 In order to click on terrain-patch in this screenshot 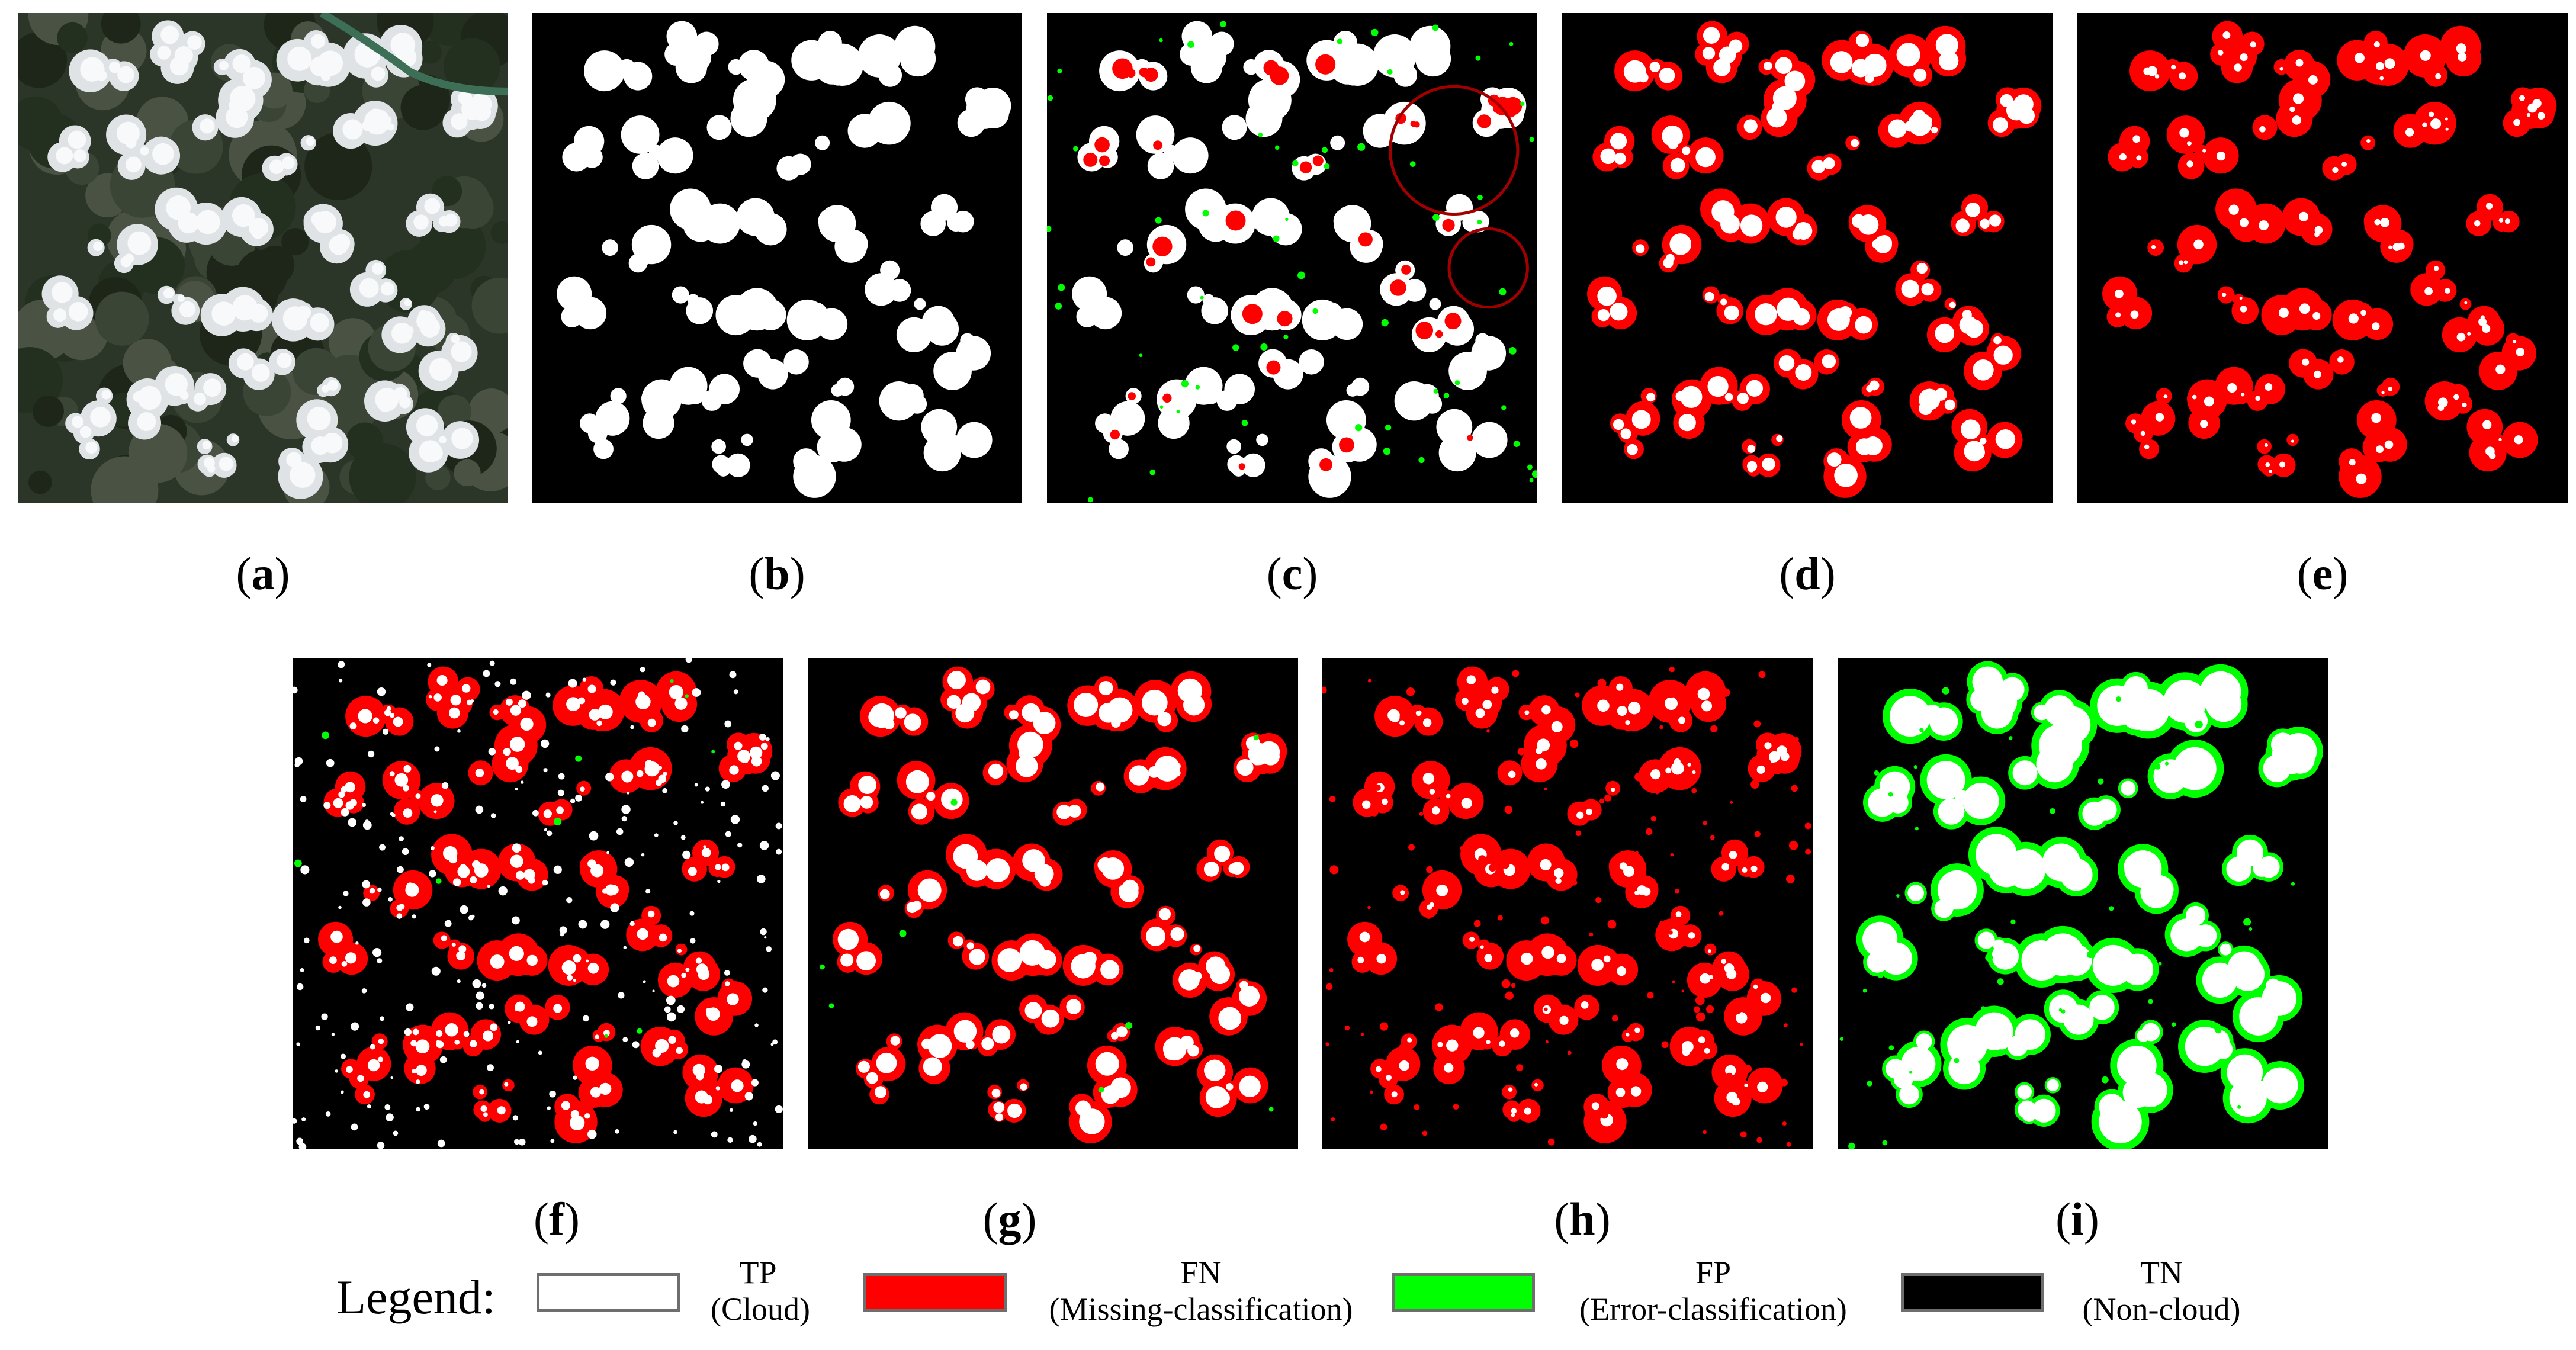, I will do `click(430, 52)`.